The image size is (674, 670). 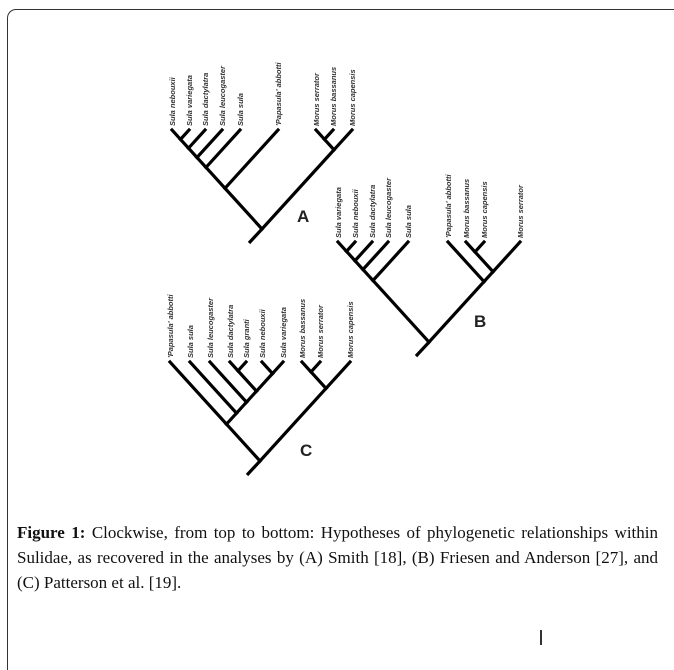 What do you see at coordinates (541, 637) in the screenshot?
I see `frame-edge` at bounding box center [541, 637].